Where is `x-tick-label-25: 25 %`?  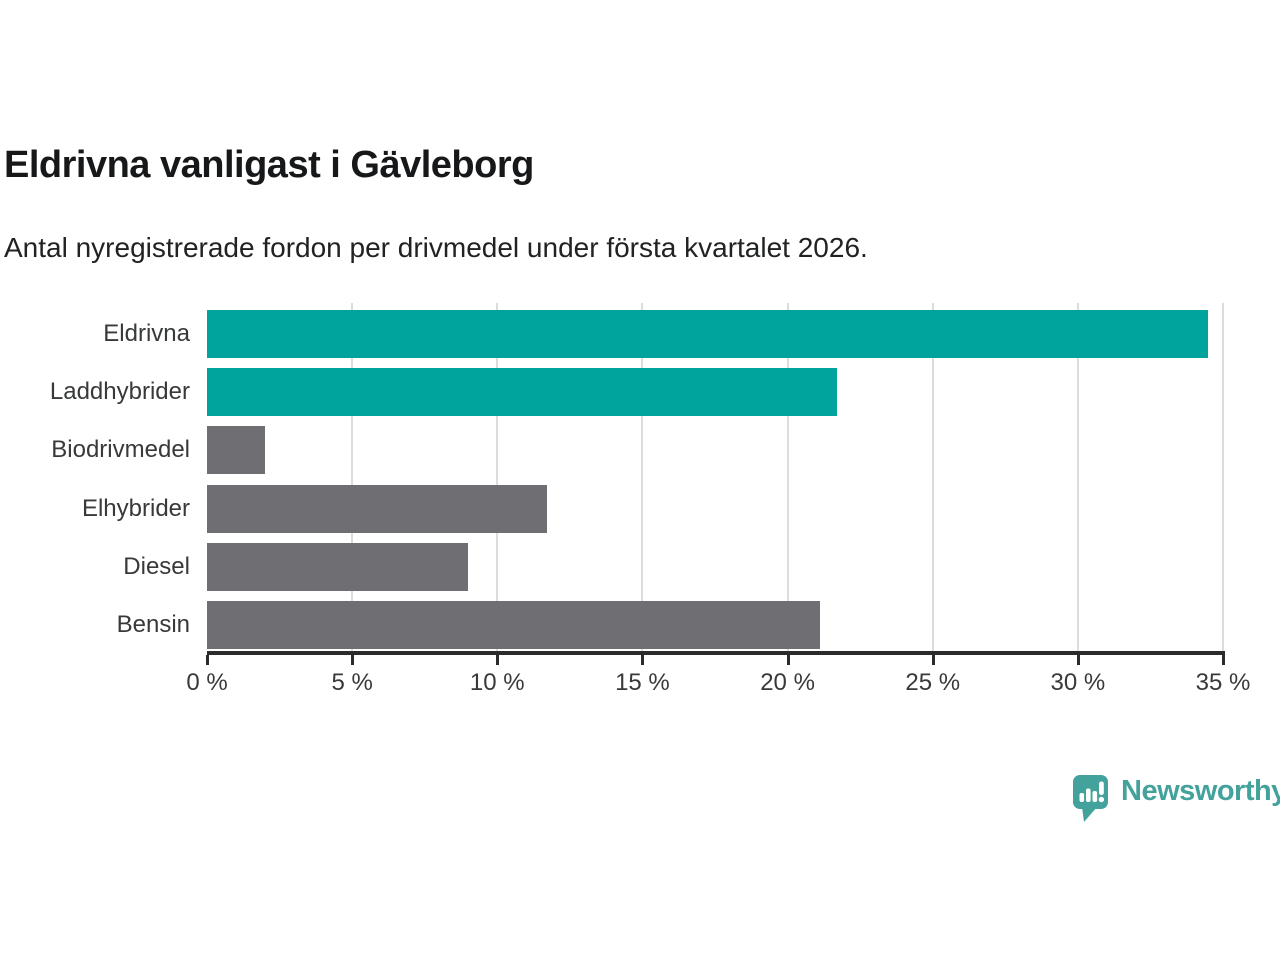
x-tick-label-25: 25 % is located at coordinates (933, 682).